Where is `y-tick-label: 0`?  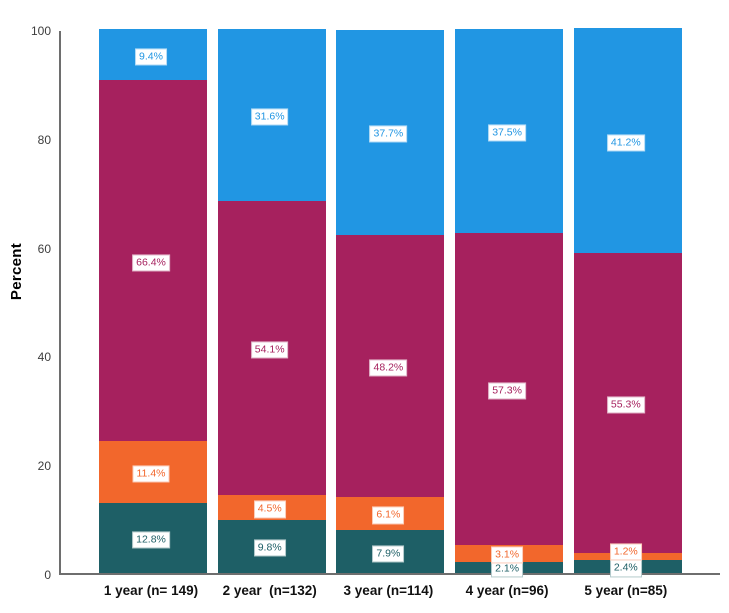 y-tick-label: 0 is located at coordinates (47, 575).